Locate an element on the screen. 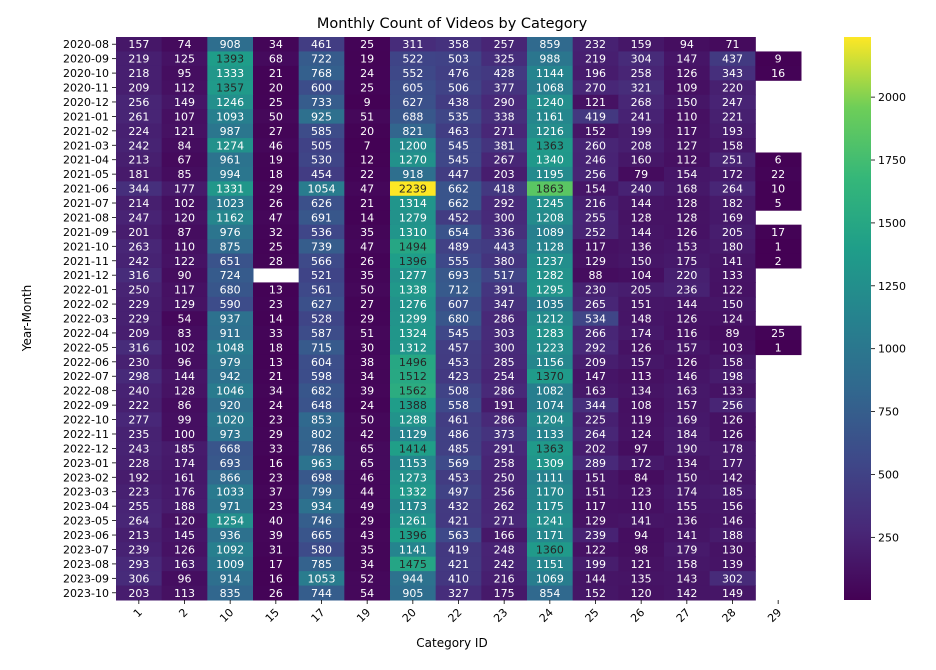 The image size is (936, 670). cell-value-label: 316 is located at coordinates (138, 275).